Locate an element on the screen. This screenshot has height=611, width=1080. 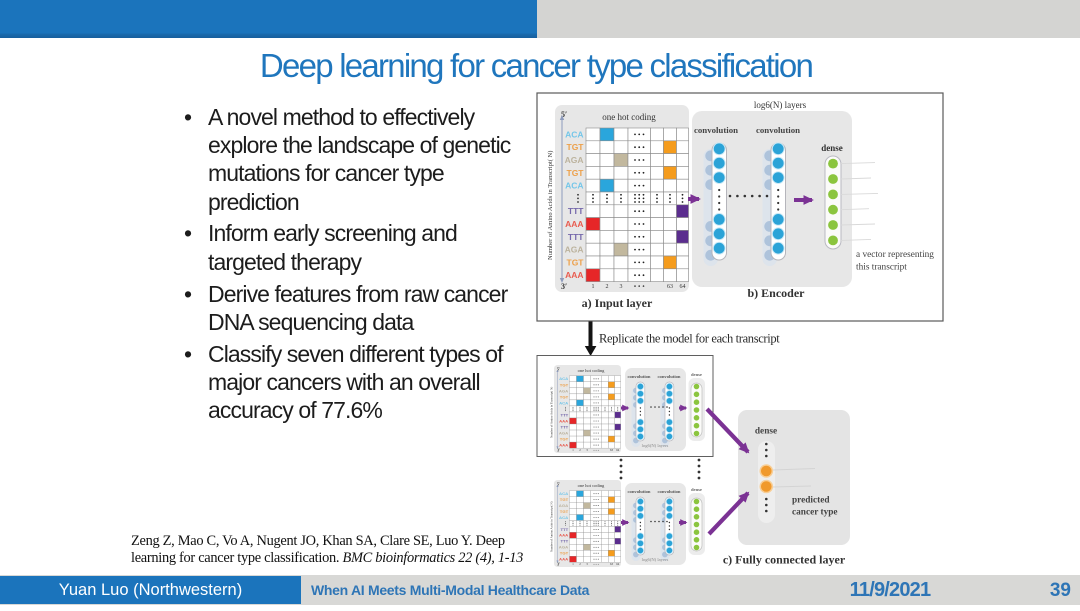
svg-text: b) Encoder is located at coordinates (777, 293).